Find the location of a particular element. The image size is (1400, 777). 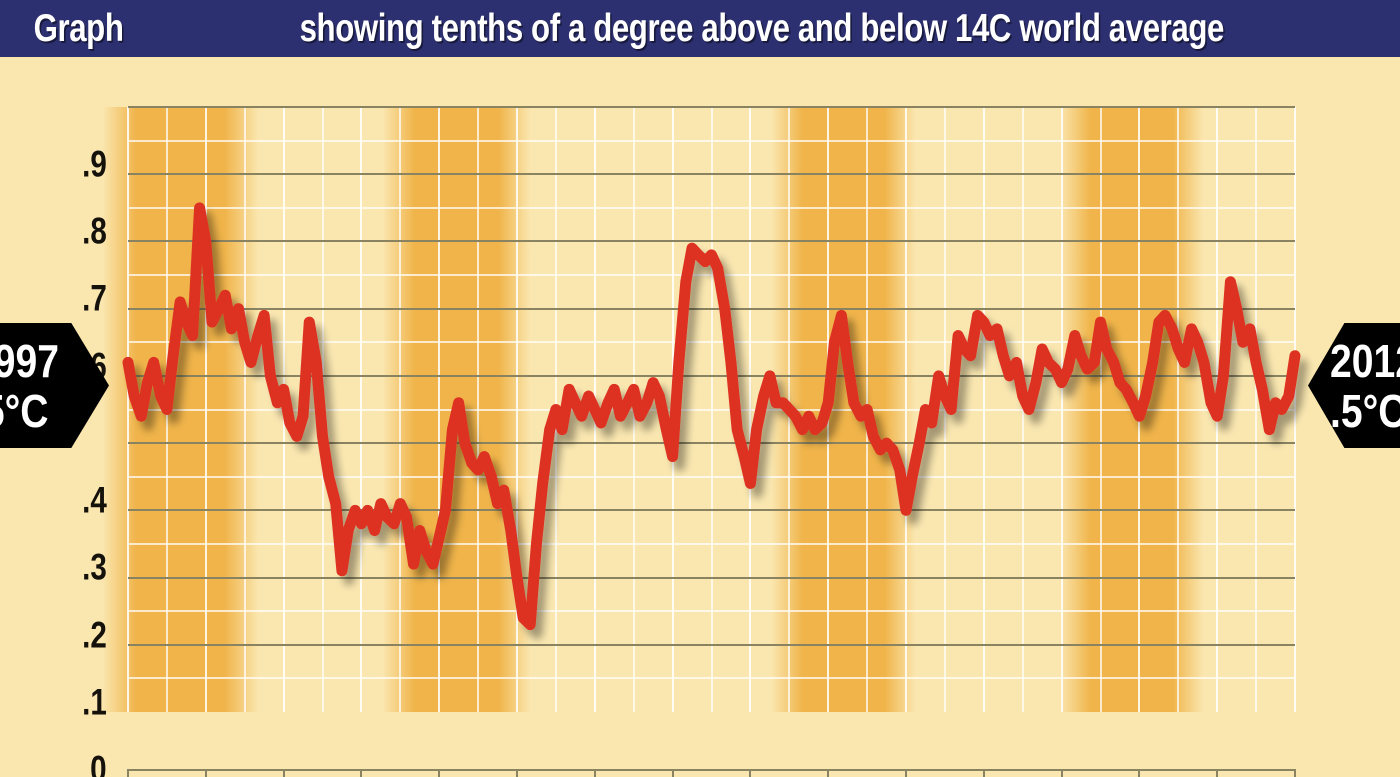

y-axis-tick-label: .4 is located at coordinates (94, 500).